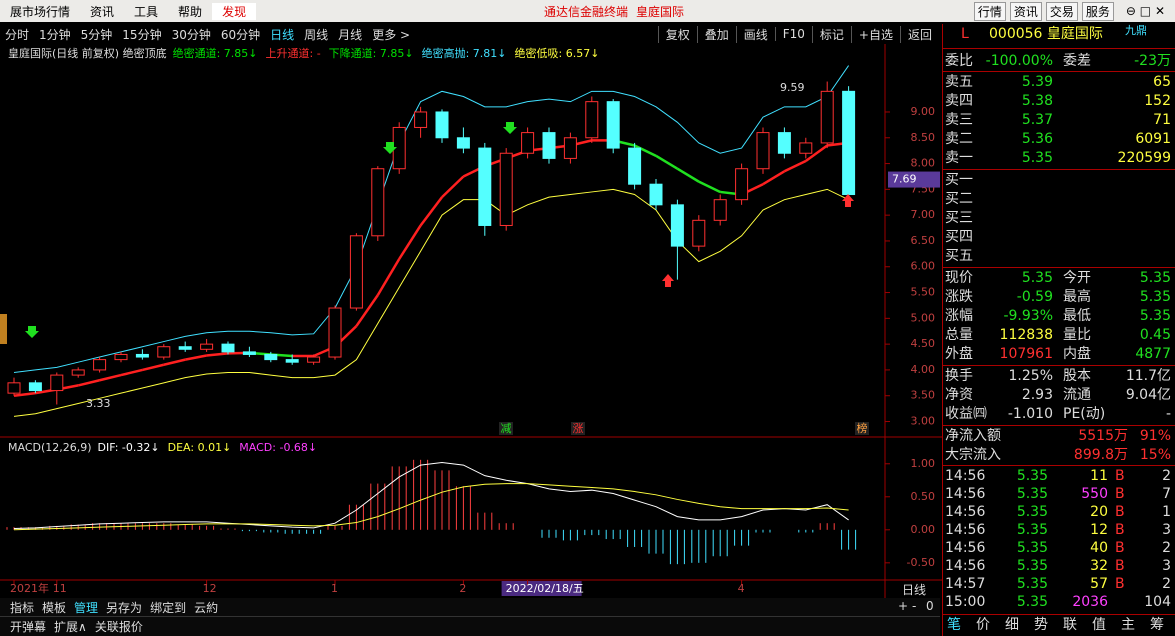 The image size is (1175, 636). I want to click on zoom-button: 0, so click(930, 606).